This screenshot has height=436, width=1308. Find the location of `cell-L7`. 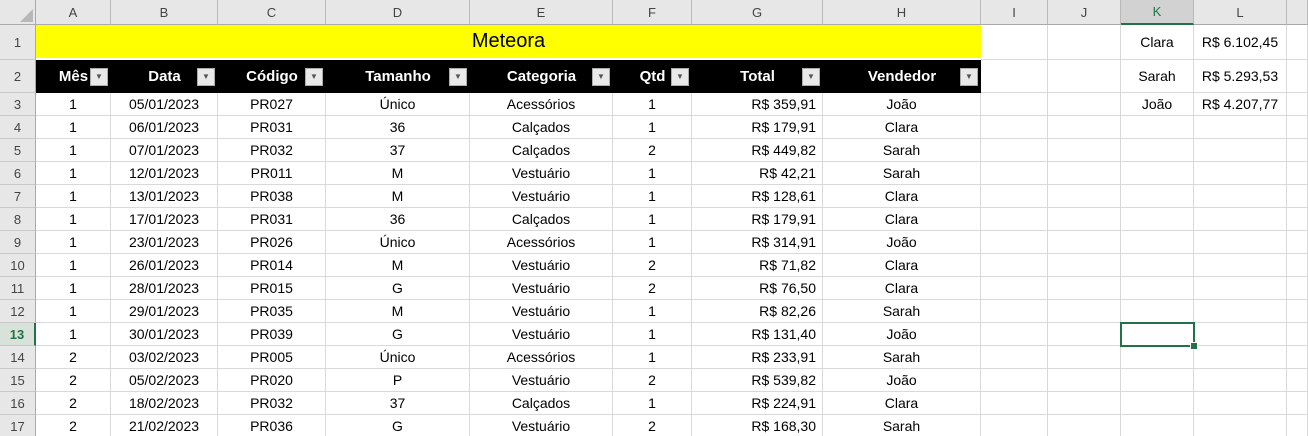

cell-L7 is located at coordinates (1240, 196).